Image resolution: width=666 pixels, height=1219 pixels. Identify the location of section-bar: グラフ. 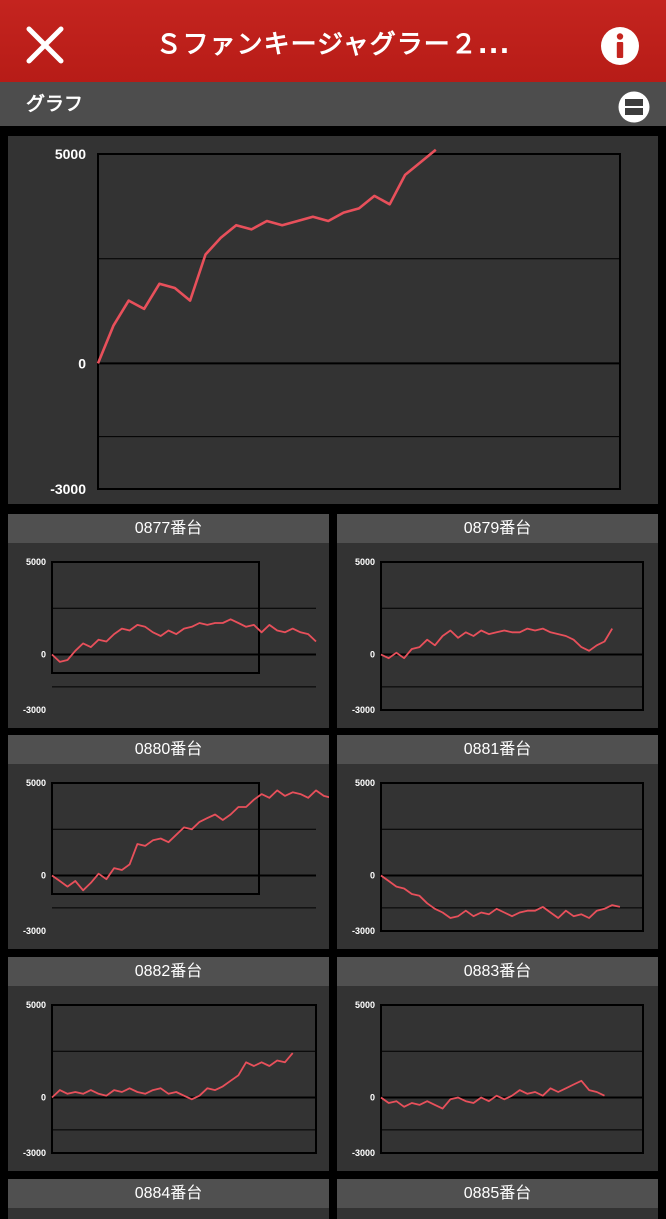
(333, 104).